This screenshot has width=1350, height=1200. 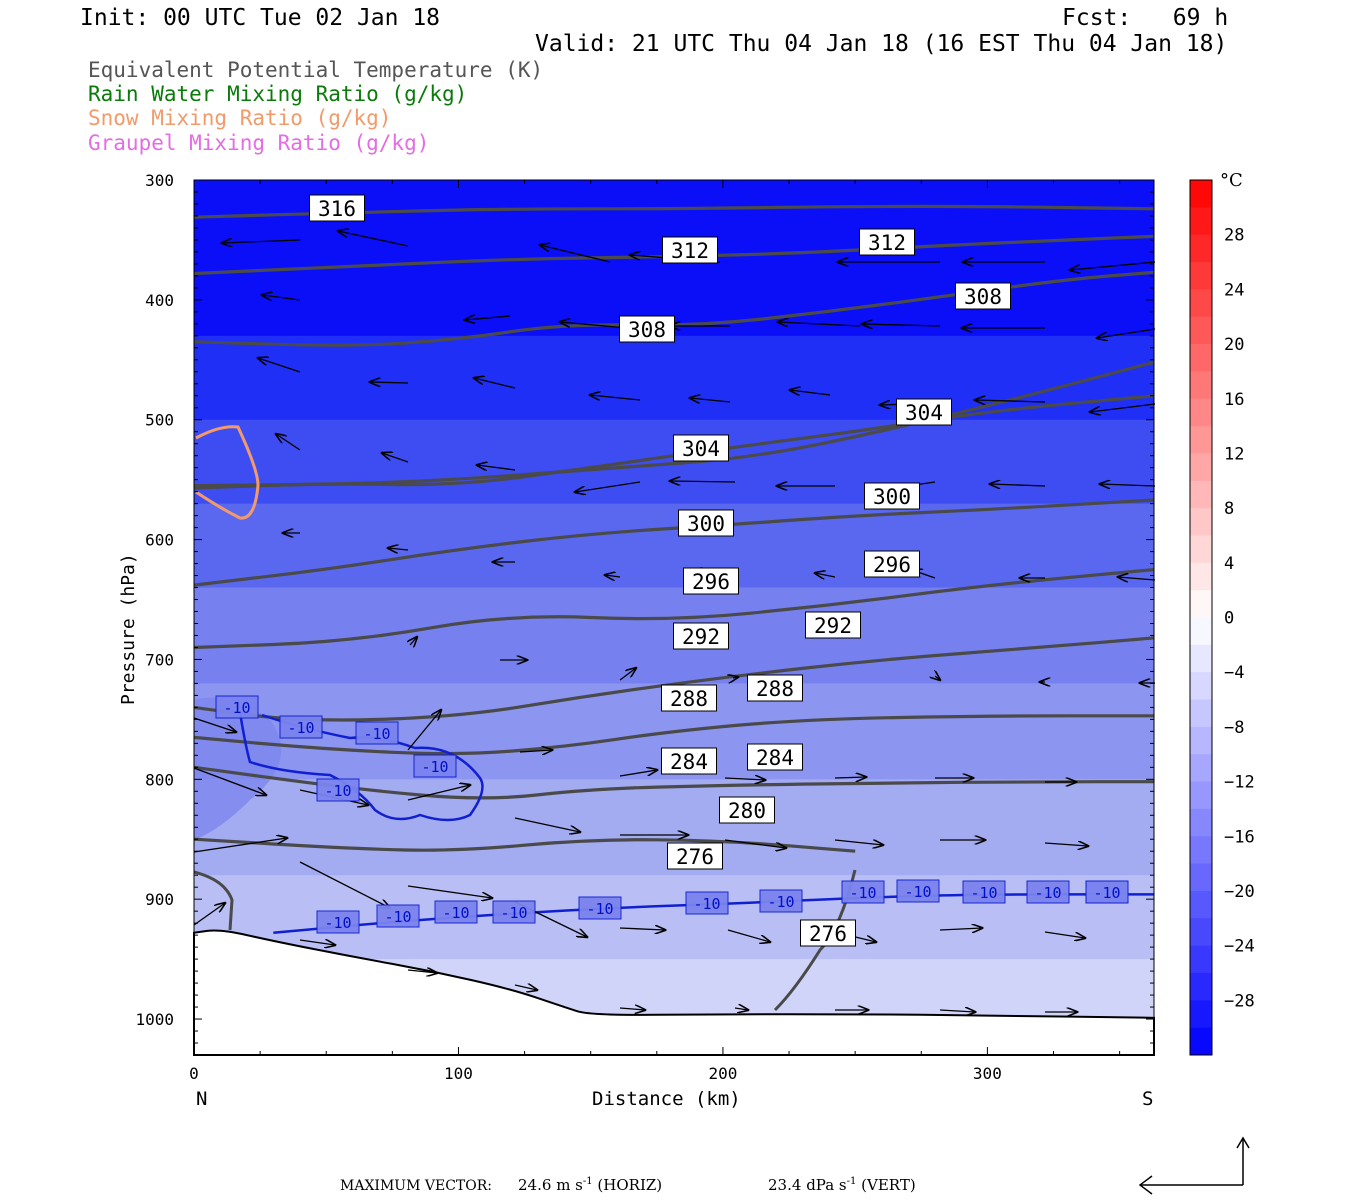 What do you see at coordinates (924, 413) in the screenshot?
I see `theta-e-label: 304` at bounding box center [924, 413].